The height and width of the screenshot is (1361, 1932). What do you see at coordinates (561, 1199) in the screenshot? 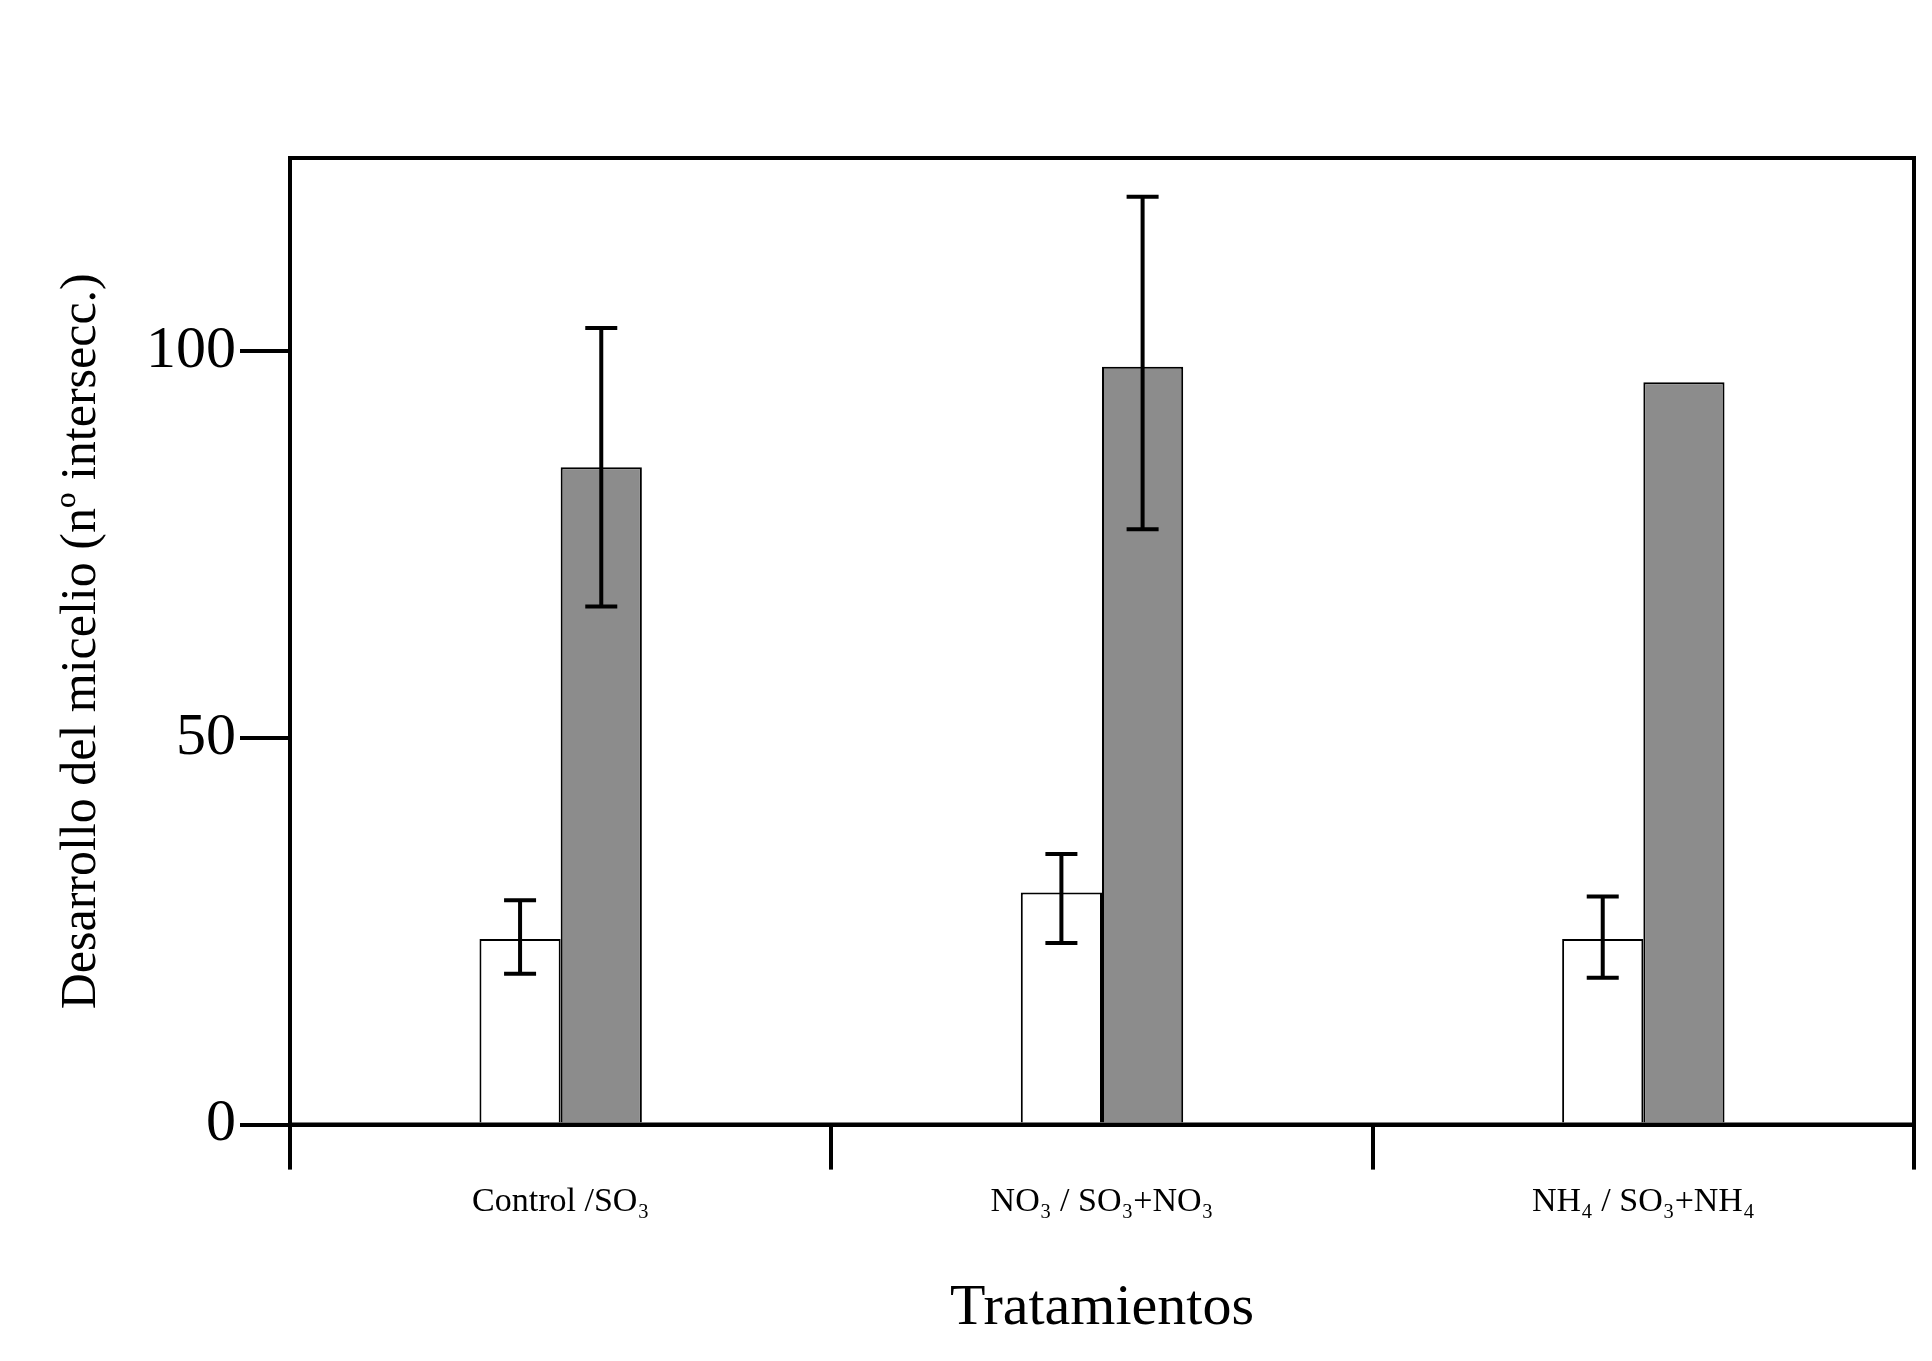
I see `x-tick-label: Control /SO₃` at bounding box center [561, 1199].